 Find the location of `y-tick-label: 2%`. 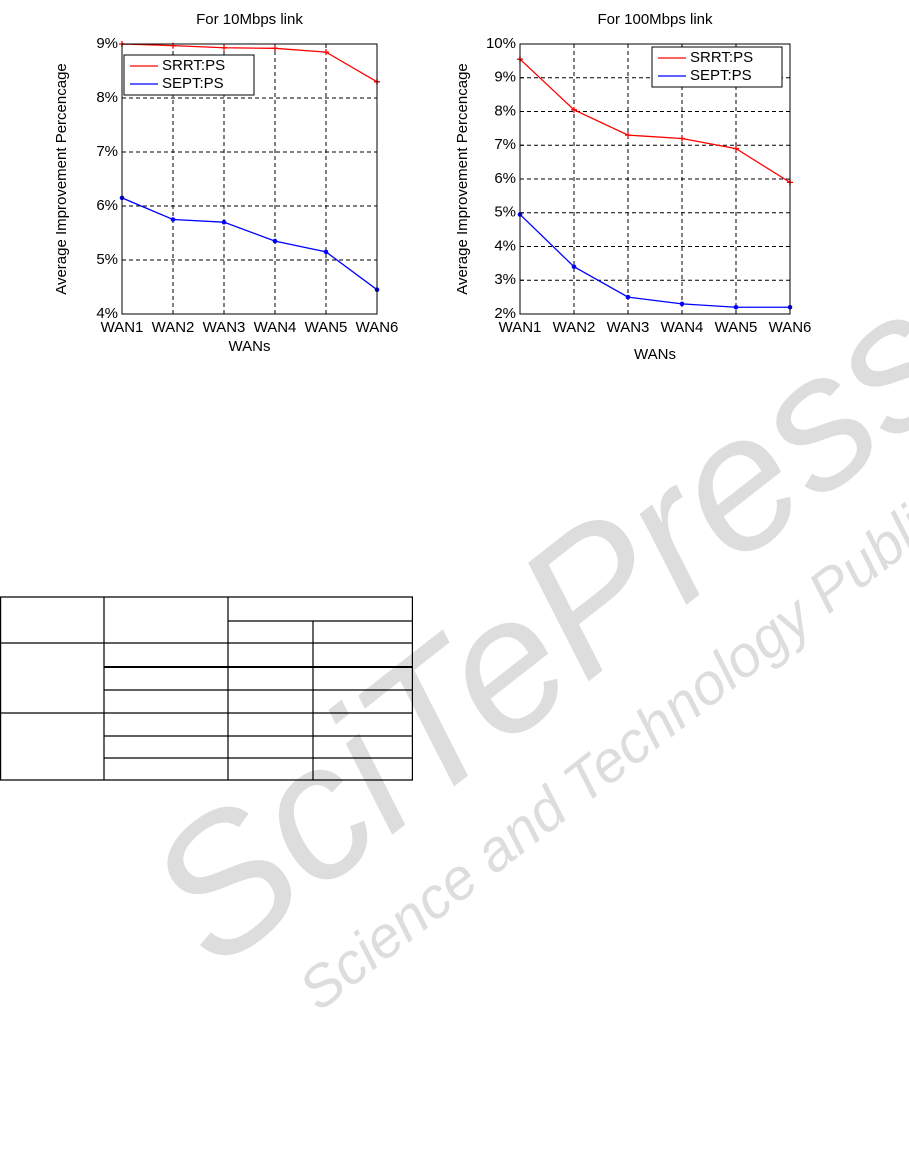

y-tick-label: 2% is located at coordinates (505, 313).